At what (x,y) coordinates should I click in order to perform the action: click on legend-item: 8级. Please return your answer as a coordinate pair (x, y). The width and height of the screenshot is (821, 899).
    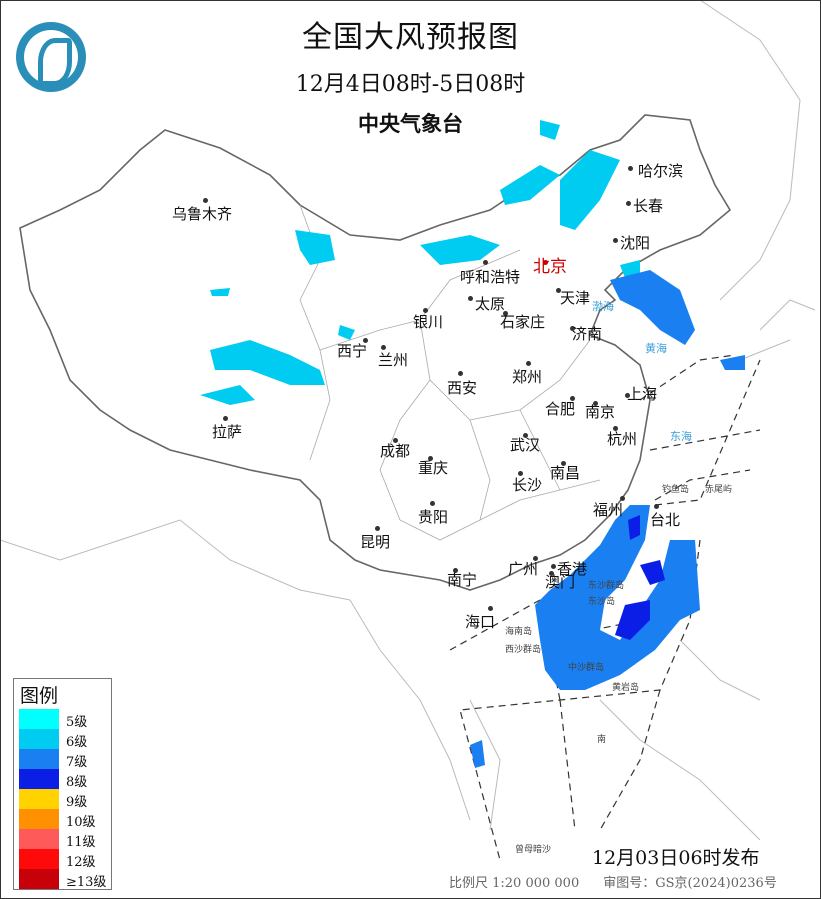
    Looking at the image, I should click on (64, 779).